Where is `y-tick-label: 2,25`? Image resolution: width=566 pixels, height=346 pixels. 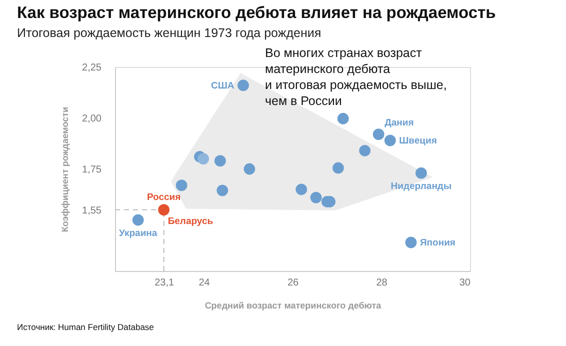 y-tick-label: 2,25 is located at coordinates (92, 68).